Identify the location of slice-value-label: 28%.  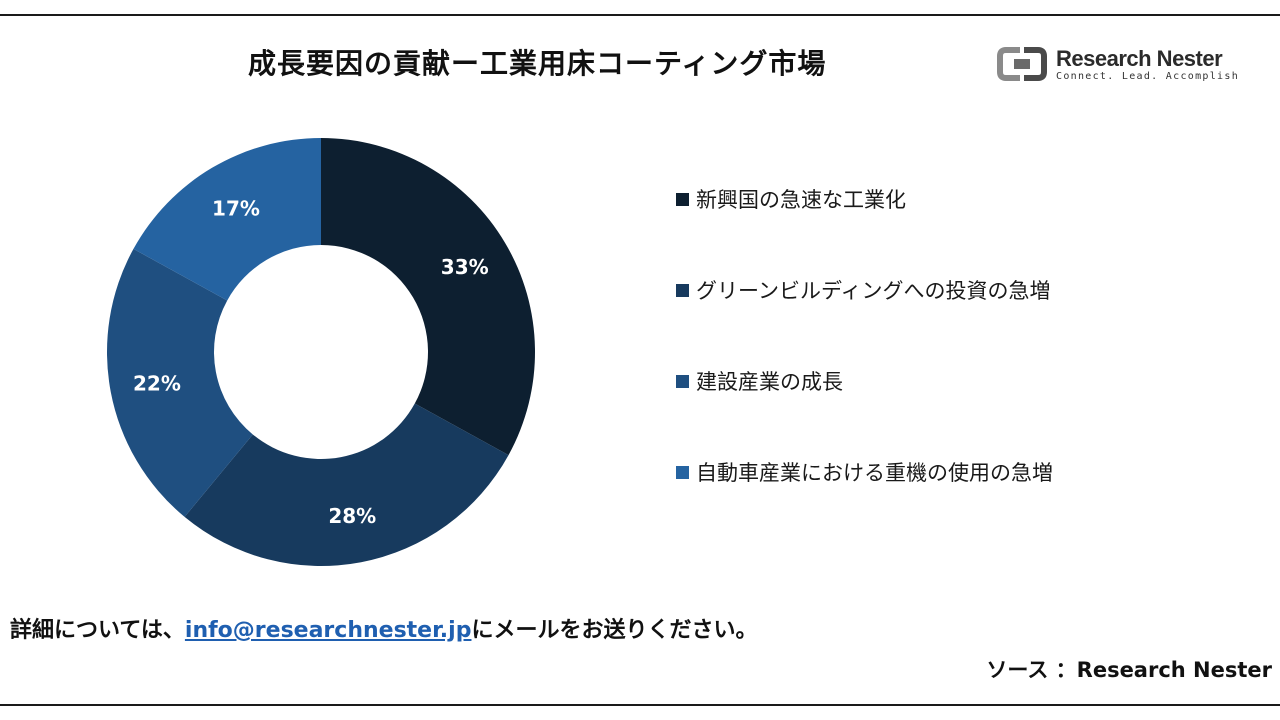
(352, 516).